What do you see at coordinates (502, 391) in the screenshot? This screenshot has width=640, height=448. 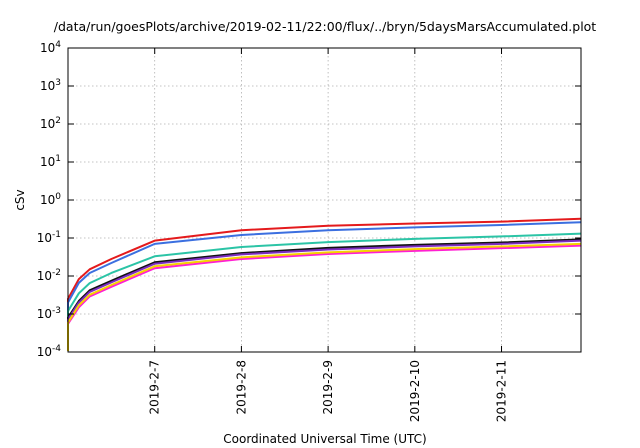 I see `x-tick-label: 2019-2-11` at bounding box center [502, 391].